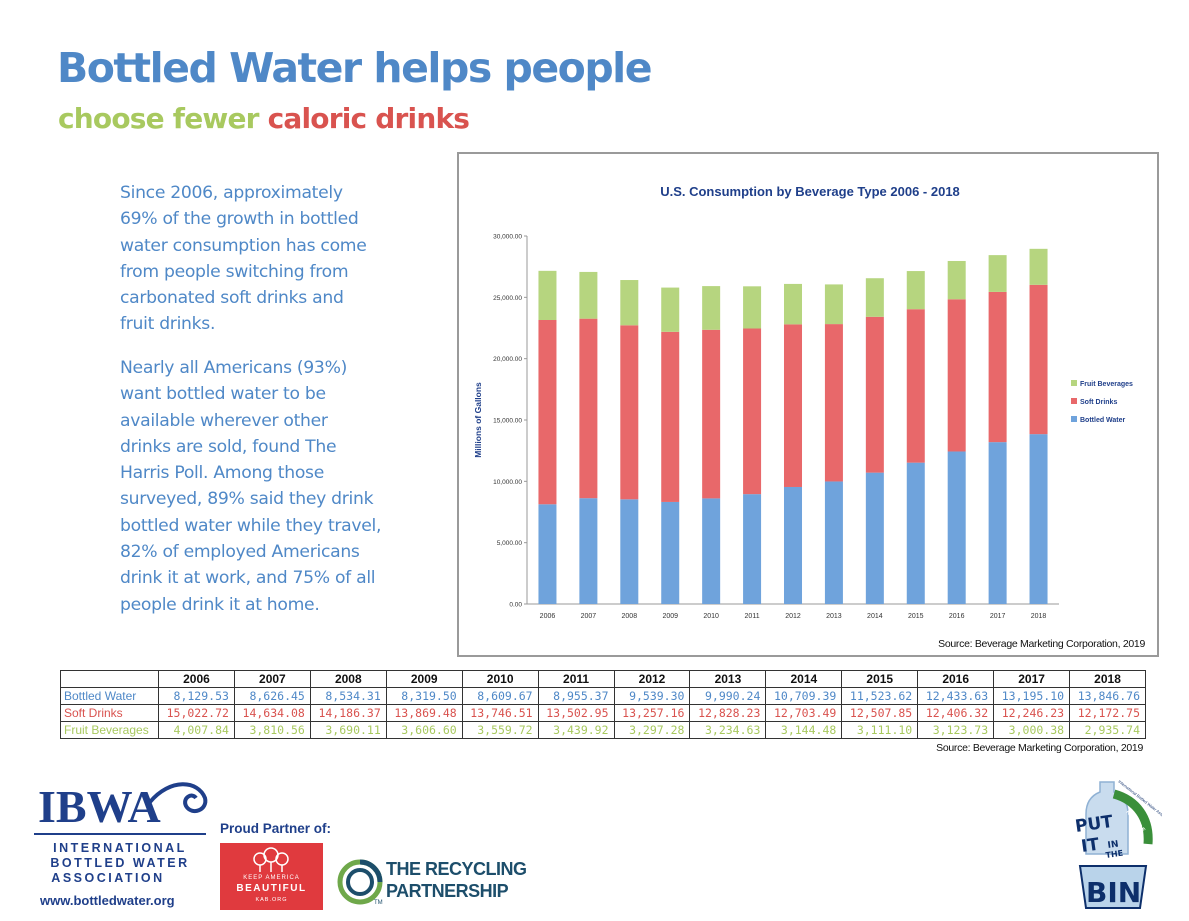 This screenshot has height=921, width=1189. Describe the element at coordinates (378, 903) in the screenshot. I see `trp-tm: TM` at that location.